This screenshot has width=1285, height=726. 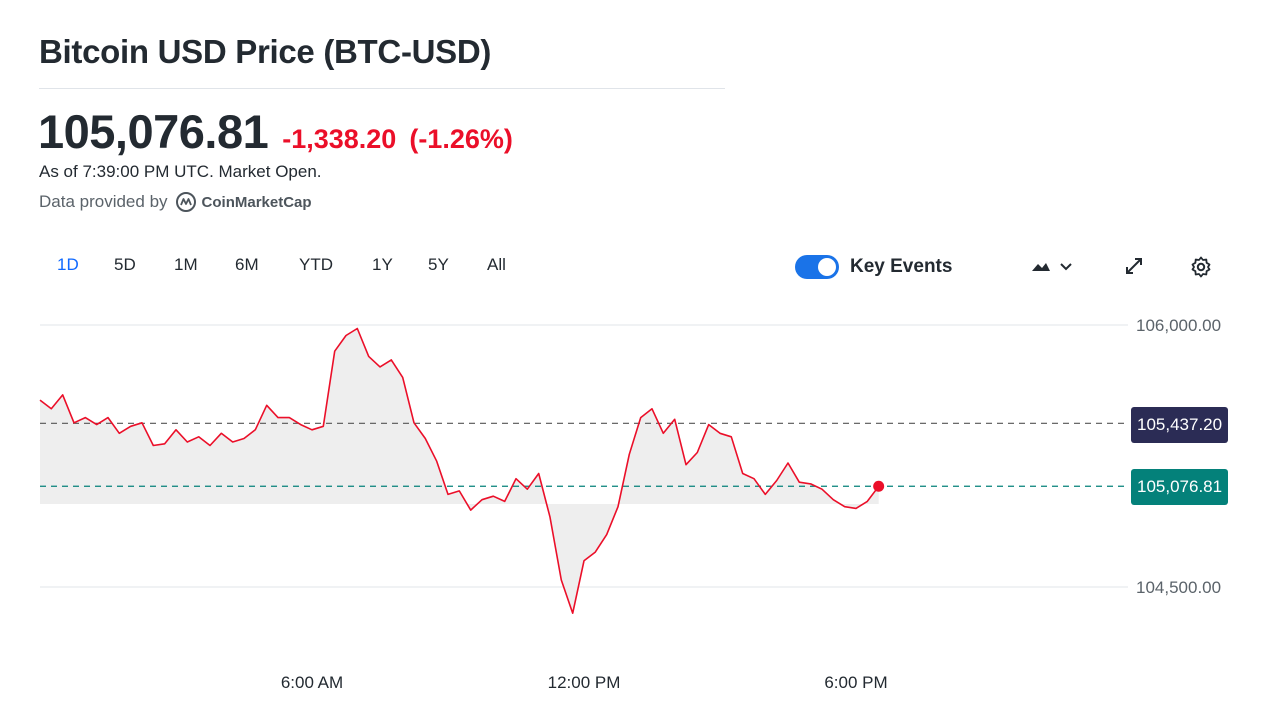 What do you see at coordinates (1178, 325) in the screenshot?
I see `y-tick-label: 106,000.00` at bounding box center [1178, 325].